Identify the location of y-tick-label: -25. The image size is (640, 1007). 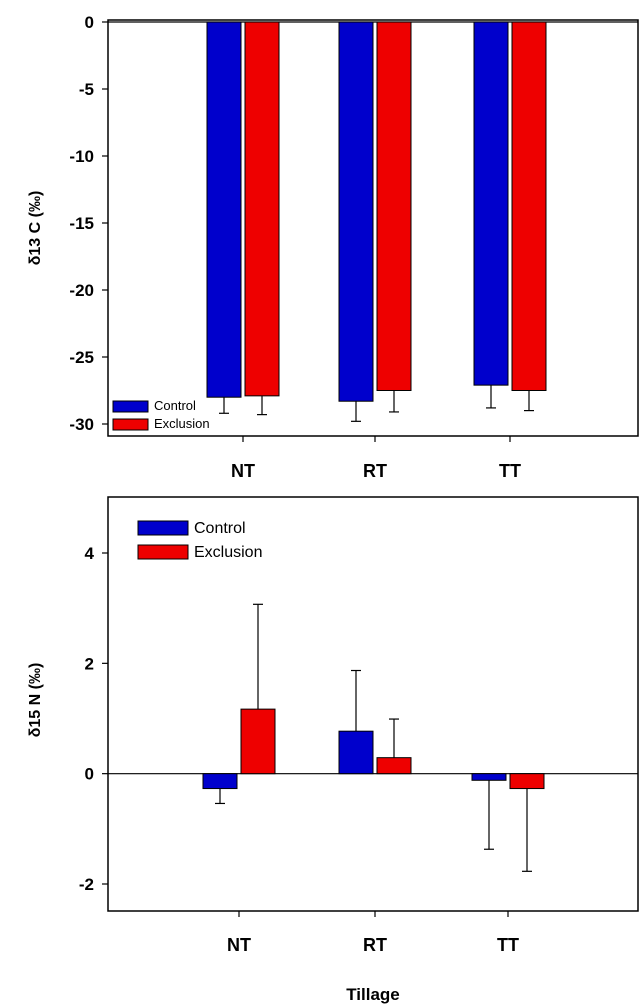
(81, 357).